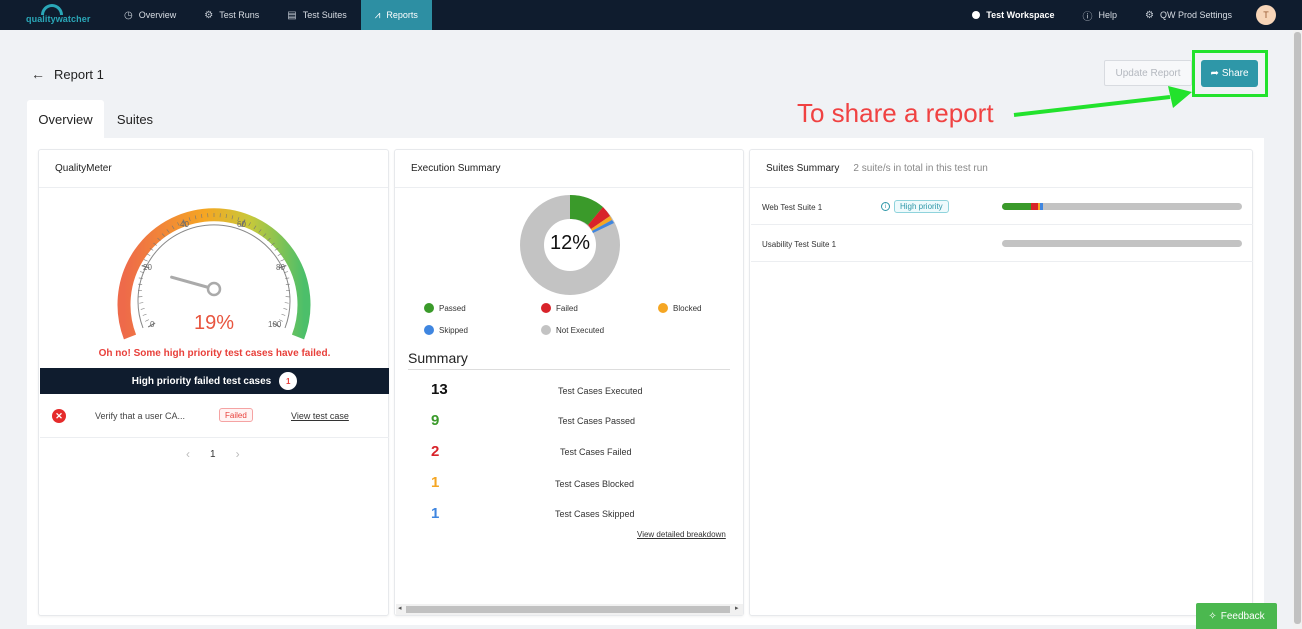 The image size is (1302, 629). Describe the element at coordinates (572, 330) in the screenshot. I see `legend-not-executed: Not Executed` at that location.